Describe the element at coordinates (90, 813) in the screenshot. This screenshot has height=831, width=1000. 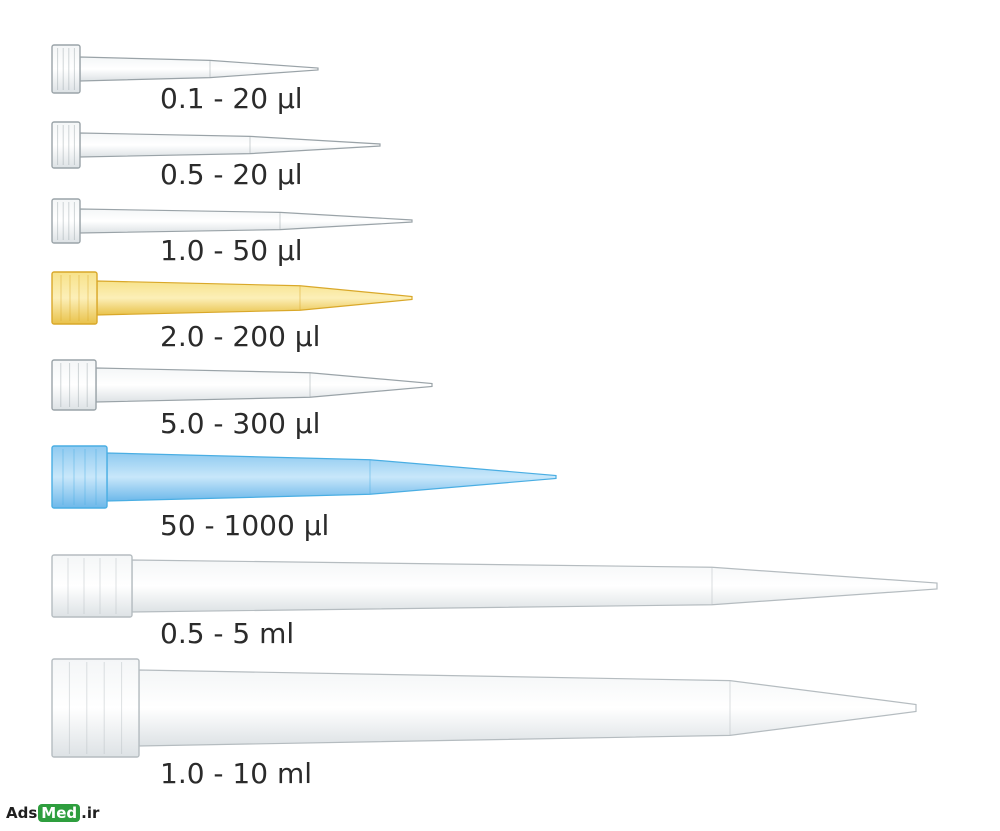
I see `watermark-suffix: .ir` at that location.